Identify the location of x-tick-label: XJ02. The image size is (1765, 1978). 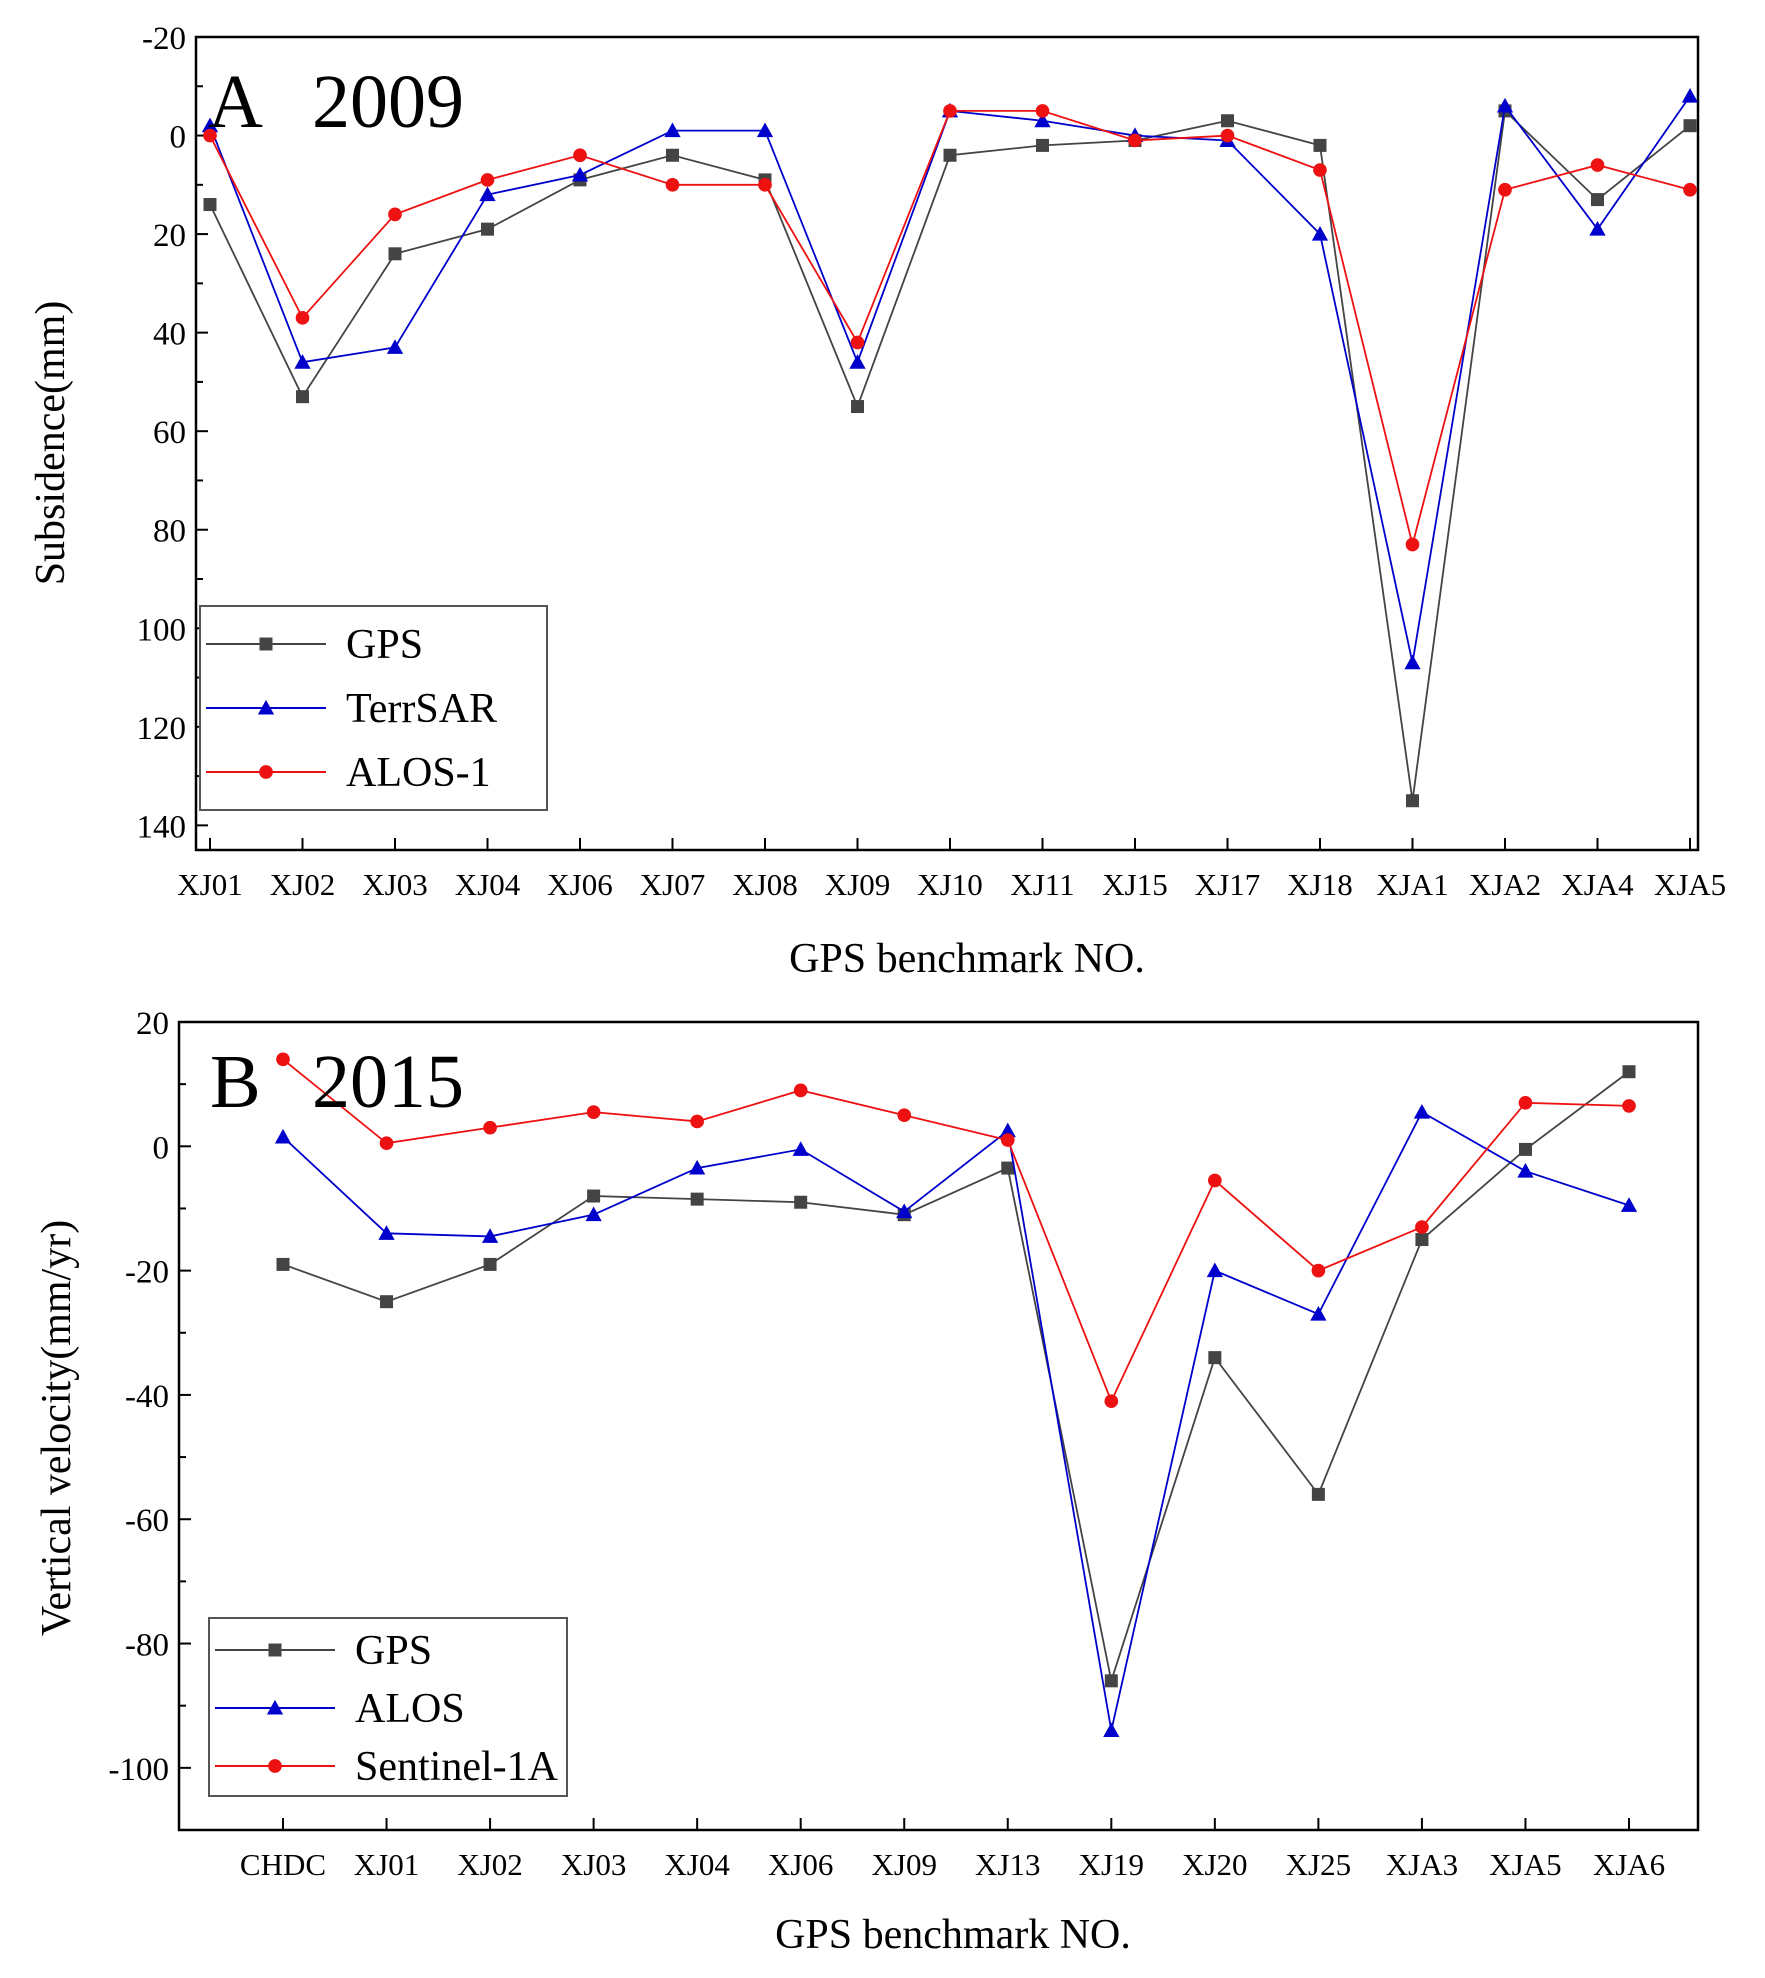
(489, 1864).